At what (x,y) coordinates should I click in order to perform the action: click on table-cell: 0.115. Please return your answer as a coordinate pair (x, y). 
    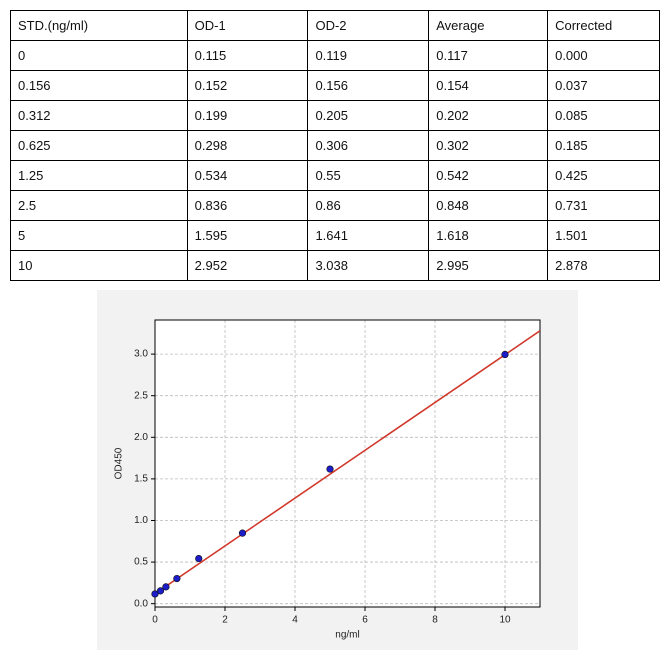
    Looking at the image, I should click on (247, 55).